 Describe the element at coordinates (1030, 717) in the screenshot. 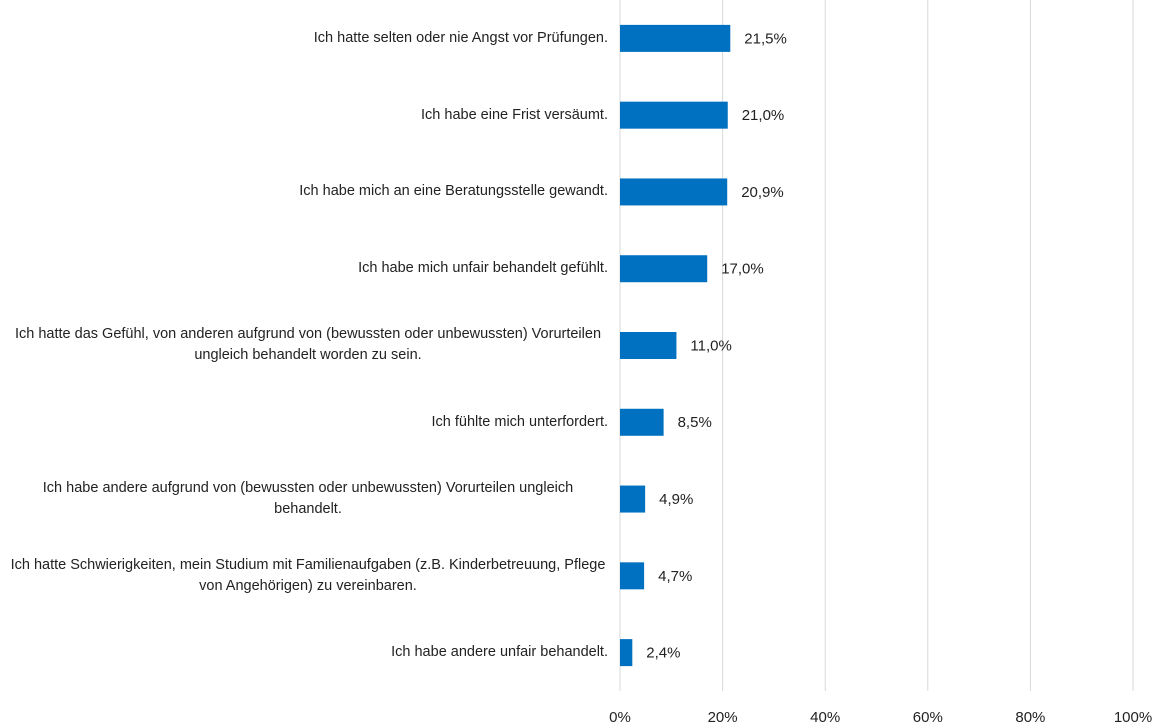

I see `x-tick-label: 80%` at that location.